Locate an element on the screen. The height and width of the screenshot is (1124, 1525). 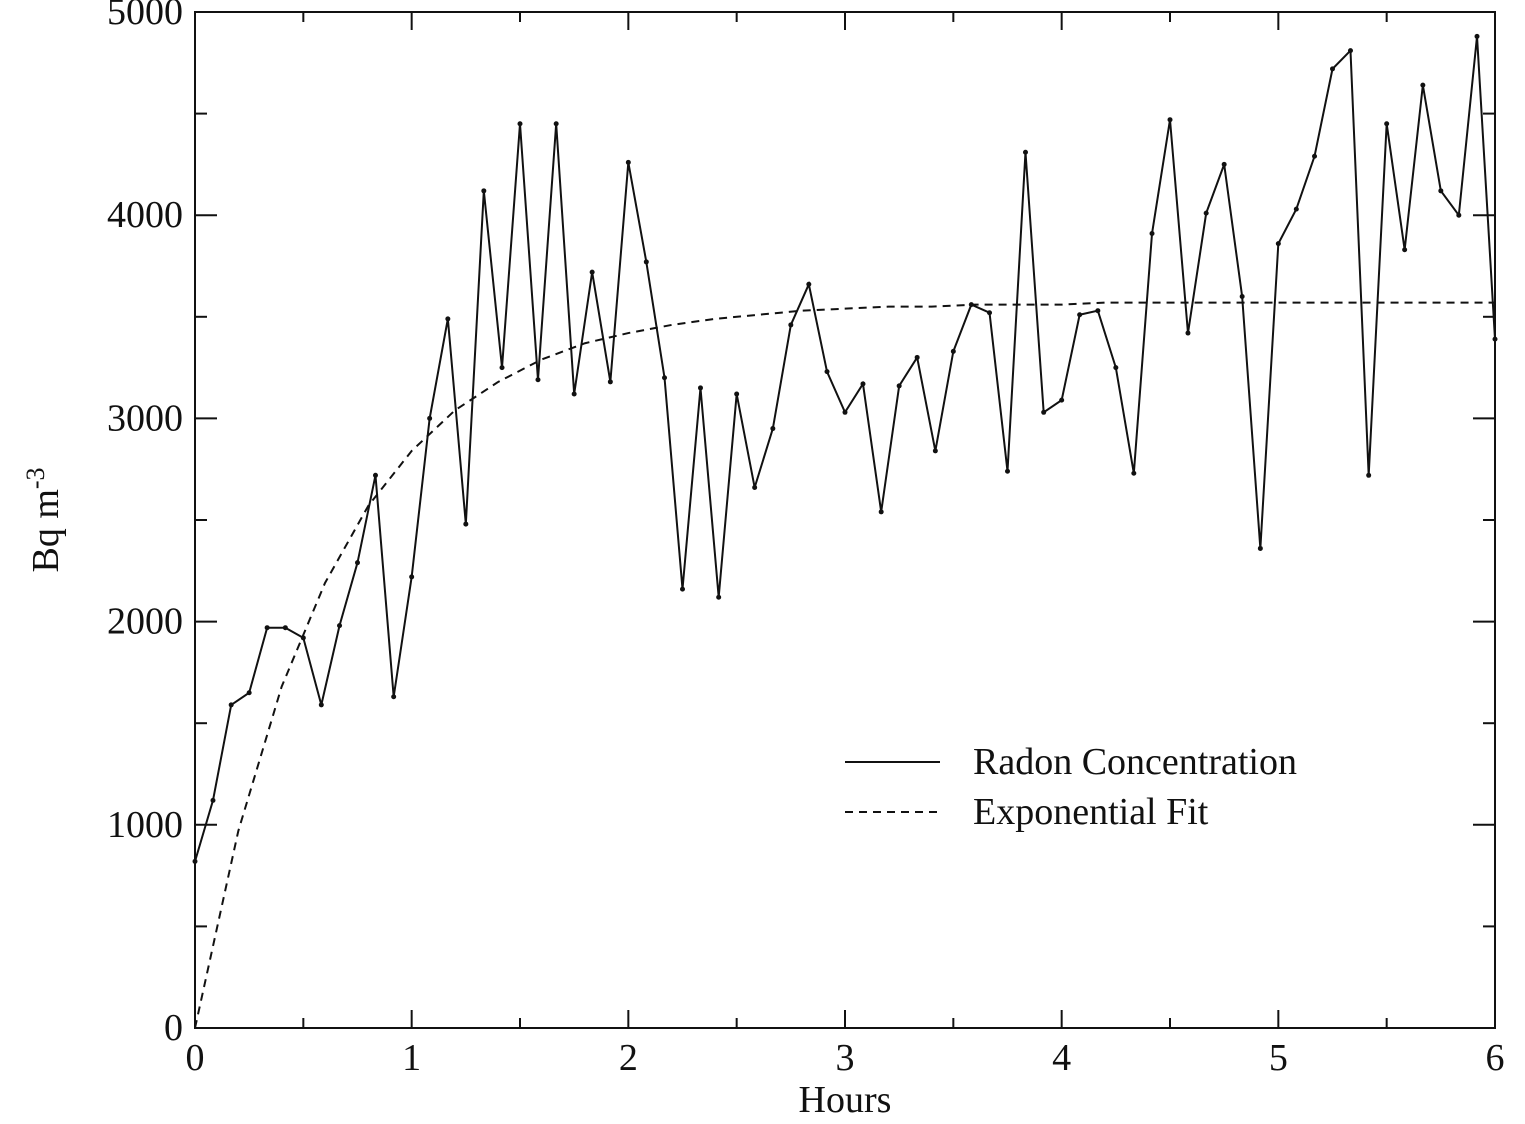
y-tick-label: 2000 is located at coordinates (145, 622).